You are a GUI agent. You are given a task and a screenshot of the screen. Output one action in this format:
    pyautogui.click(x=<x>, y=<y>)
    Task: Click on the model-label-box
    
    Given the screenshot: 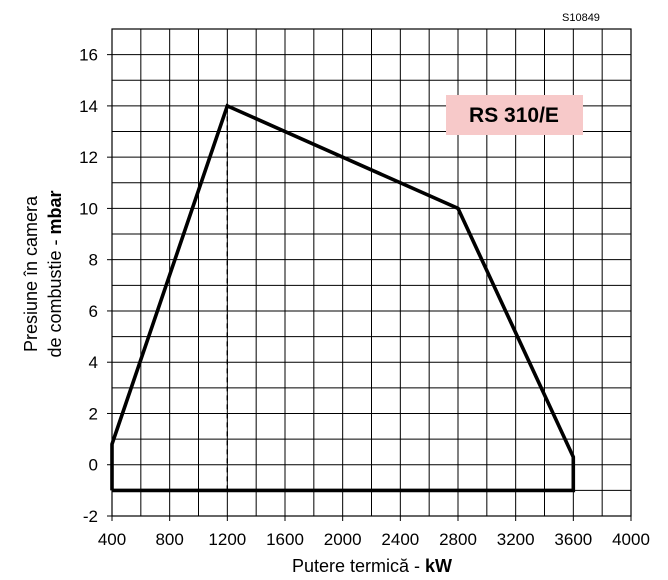 What is the action you would take?
    pyautogui.click(x=514, y=115)
    